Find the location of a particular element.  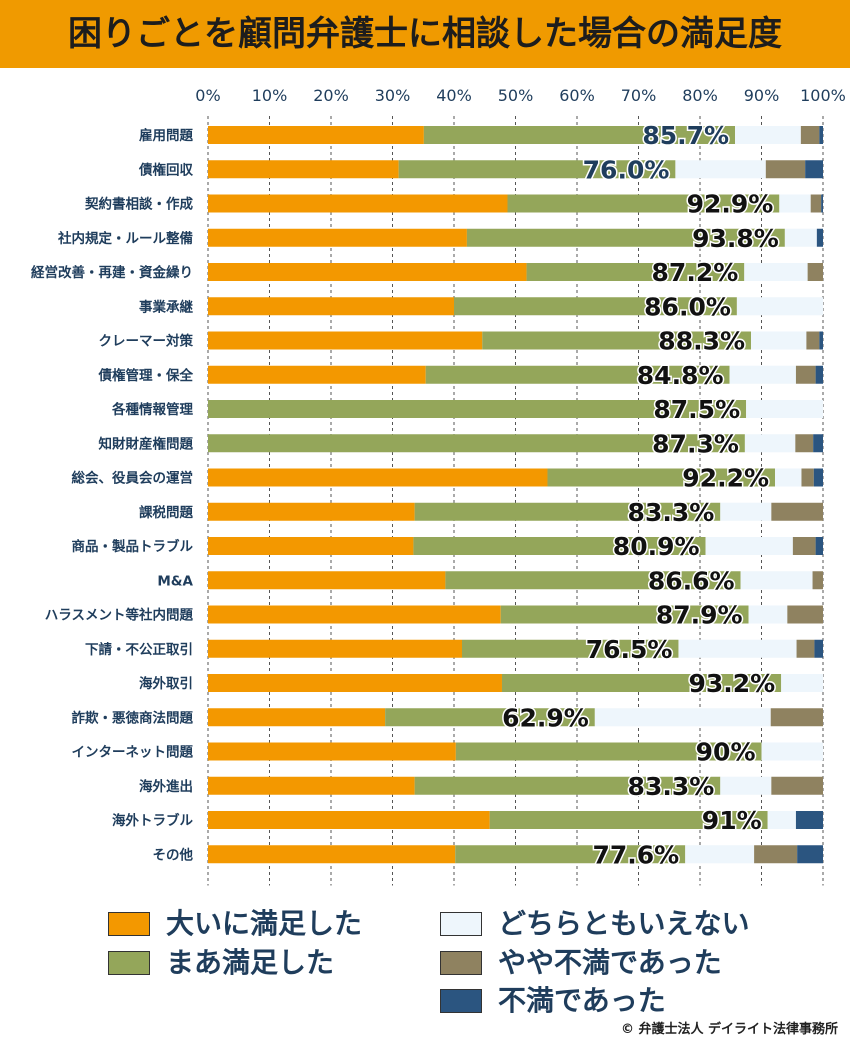

x-tick-label: 90% is located at coordinates (762, 95).